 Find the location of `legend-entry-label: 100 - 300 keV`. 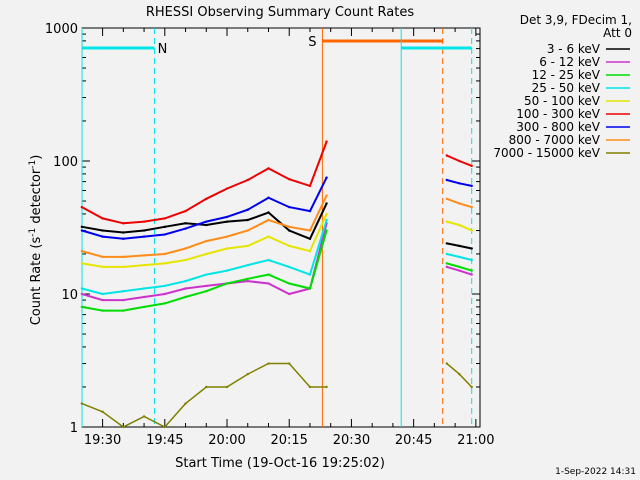

legend-entry-label: 100 - 300 keV is located at coordinates (558, 114).